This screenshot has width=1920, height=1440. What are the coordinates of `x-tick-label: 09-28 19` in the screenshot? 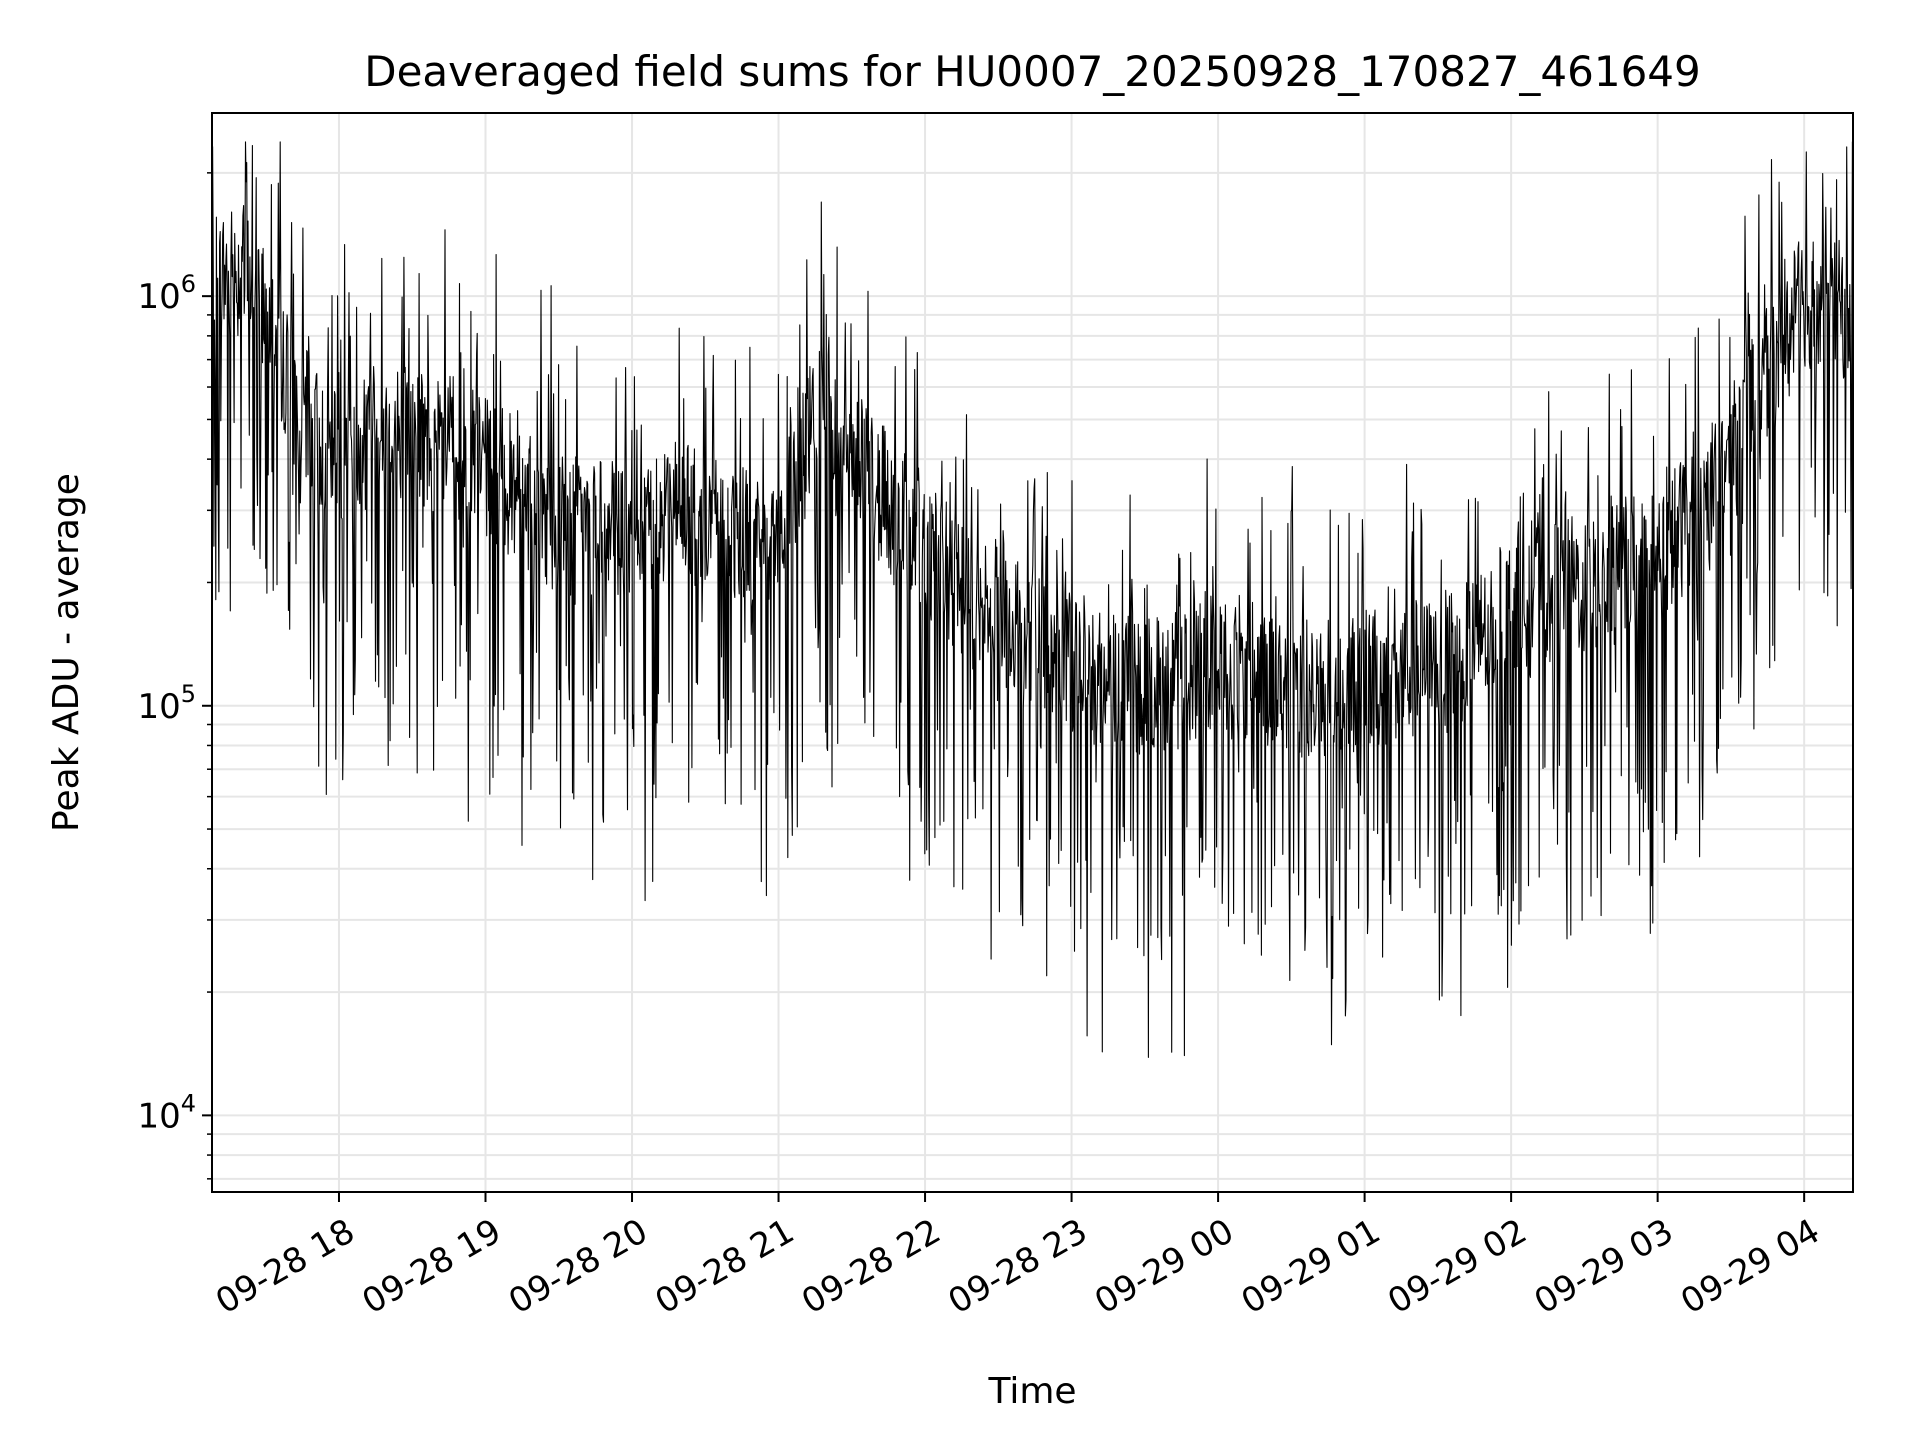 It's located at (432, 1266).